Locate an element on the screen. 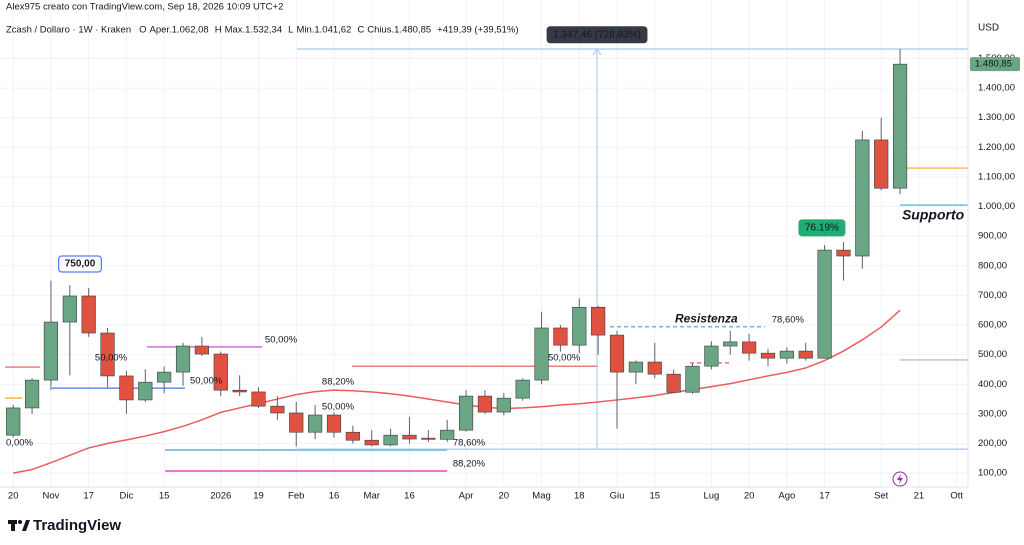  x-tick-label: 18 is located at coordinates (579, 496).